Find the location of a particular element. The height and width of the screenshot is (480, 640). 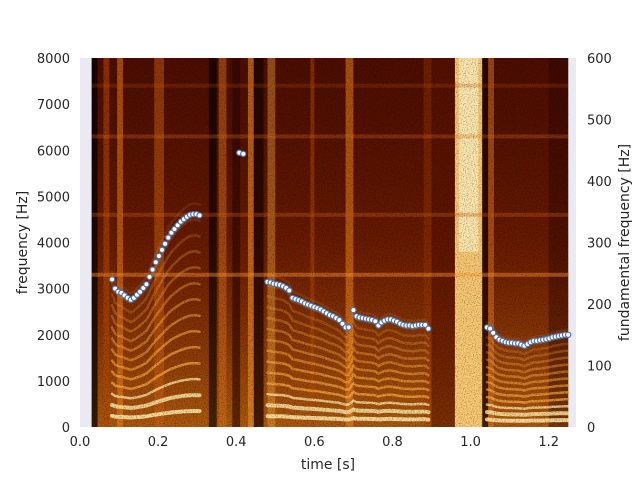

y-left-tick-label: 3000 is located at coordinates (53, 290).